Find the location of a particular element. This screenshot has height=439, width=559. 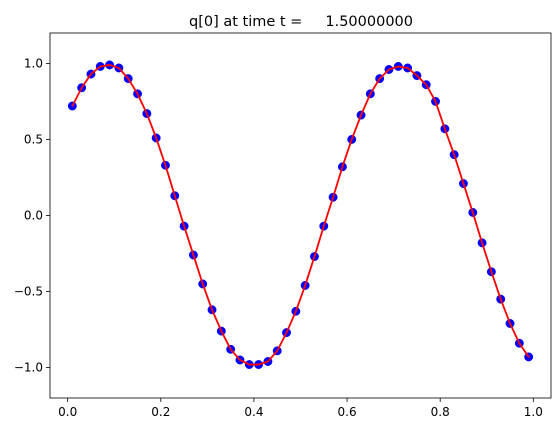

x-tick-label: 0.6 is located at coordinates (347, 412).